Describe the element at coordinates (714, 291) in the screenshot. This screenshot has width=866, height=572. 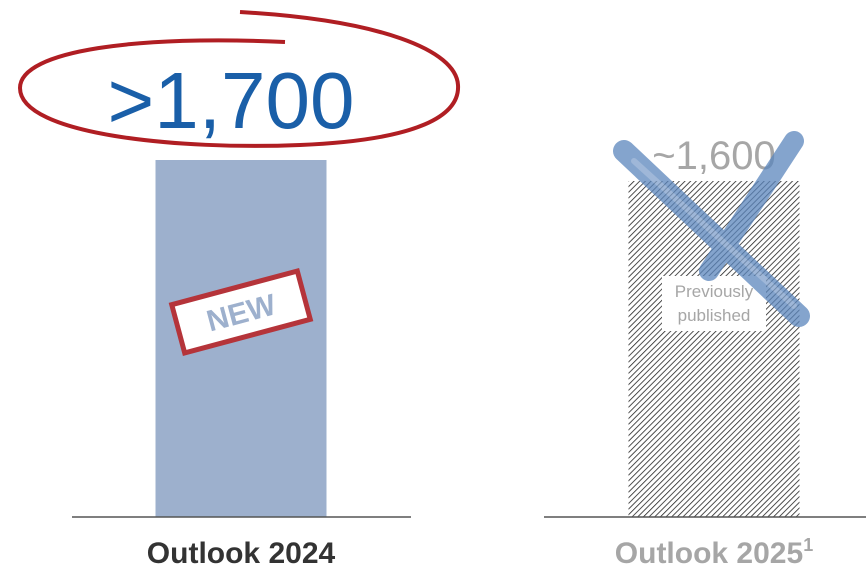
I see `annotation-line: Previously` at that location.